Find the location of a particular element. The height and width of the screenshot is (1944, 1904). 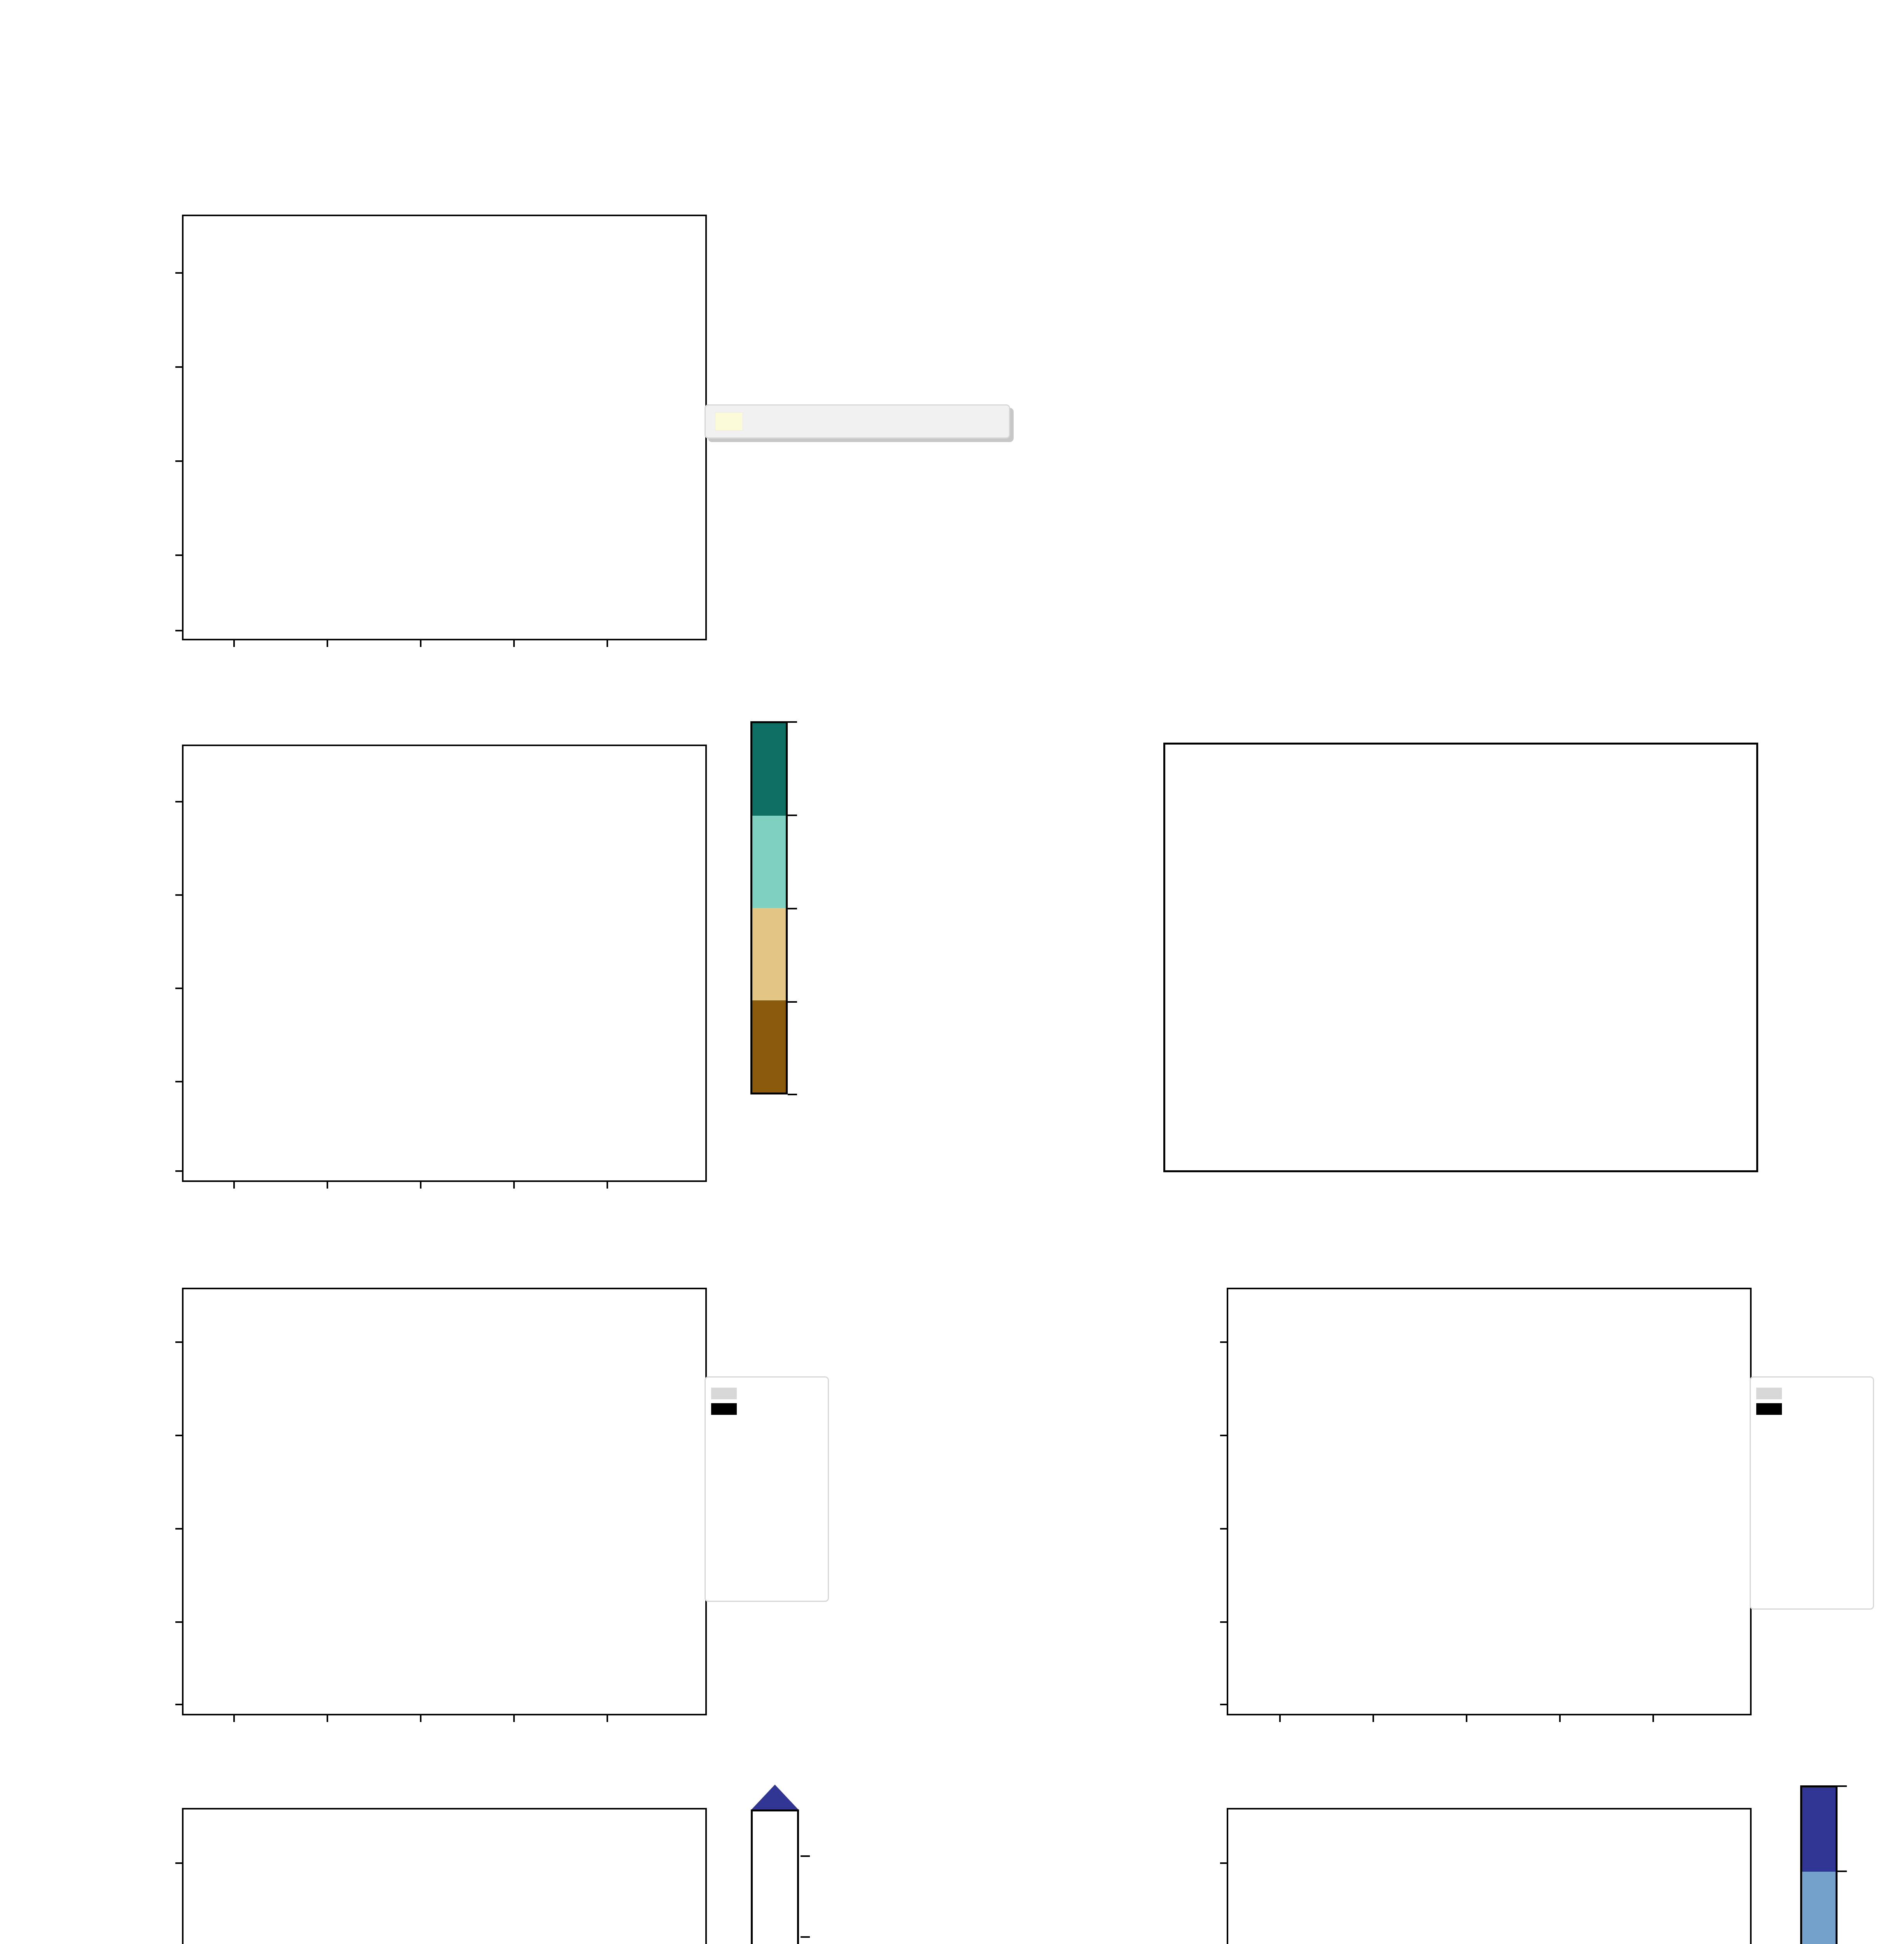

anomaly-colorbar-gradient is located at coordinates (775, 1877).